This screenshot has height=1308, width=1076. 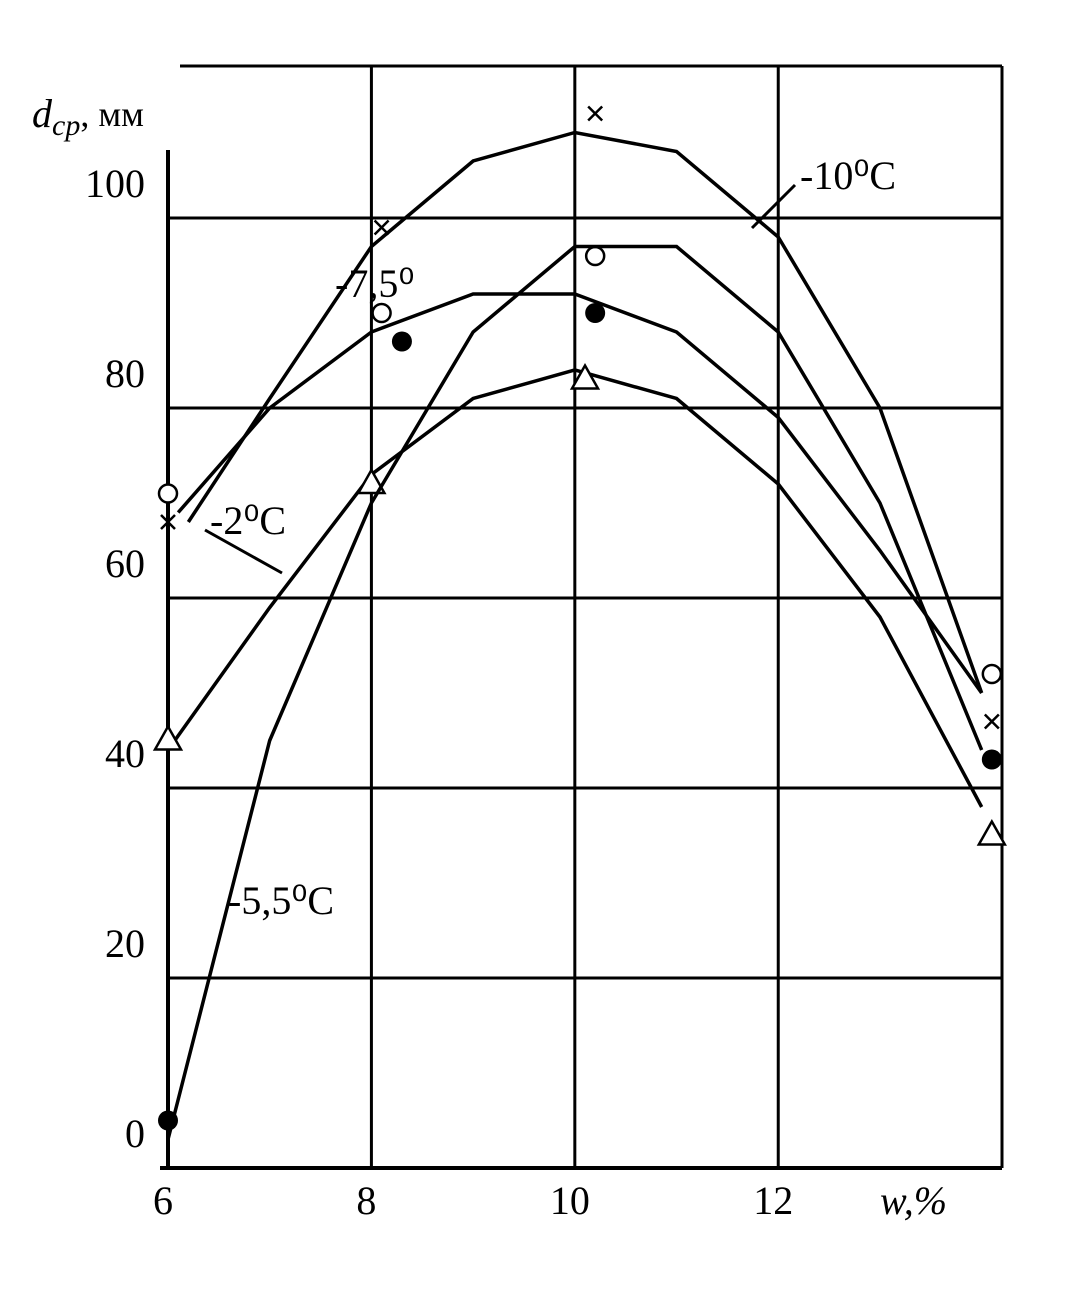 I want to click on y-title-main: d, so click(x=42, y=113).